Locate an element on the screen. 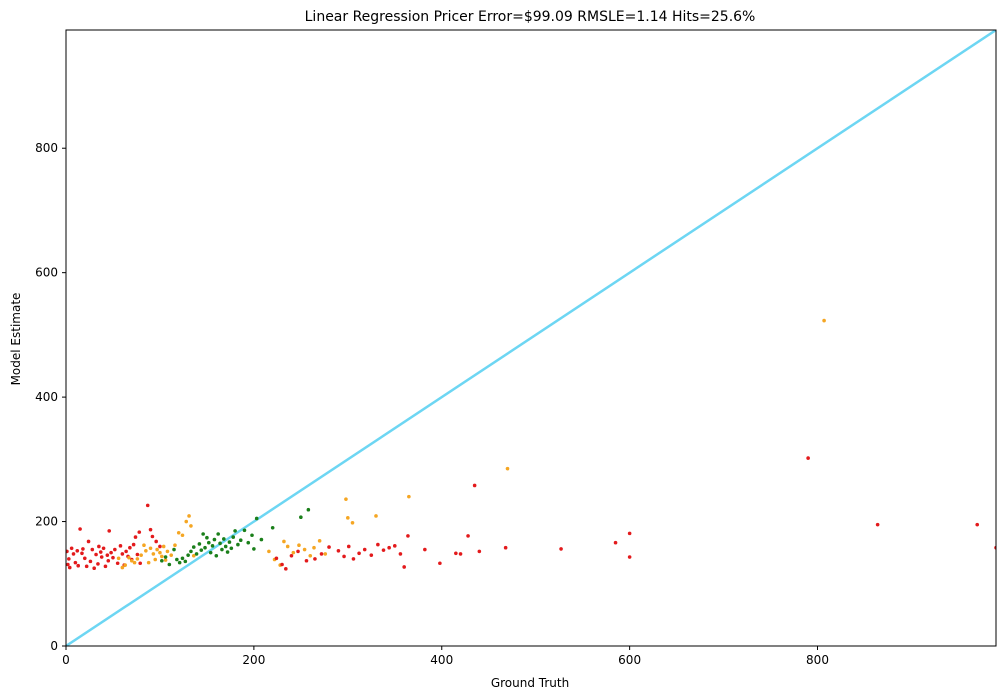 The width and height of the screenshot is (1005, 699). x-tick-label: 200 is located at coordinates (253, 660).